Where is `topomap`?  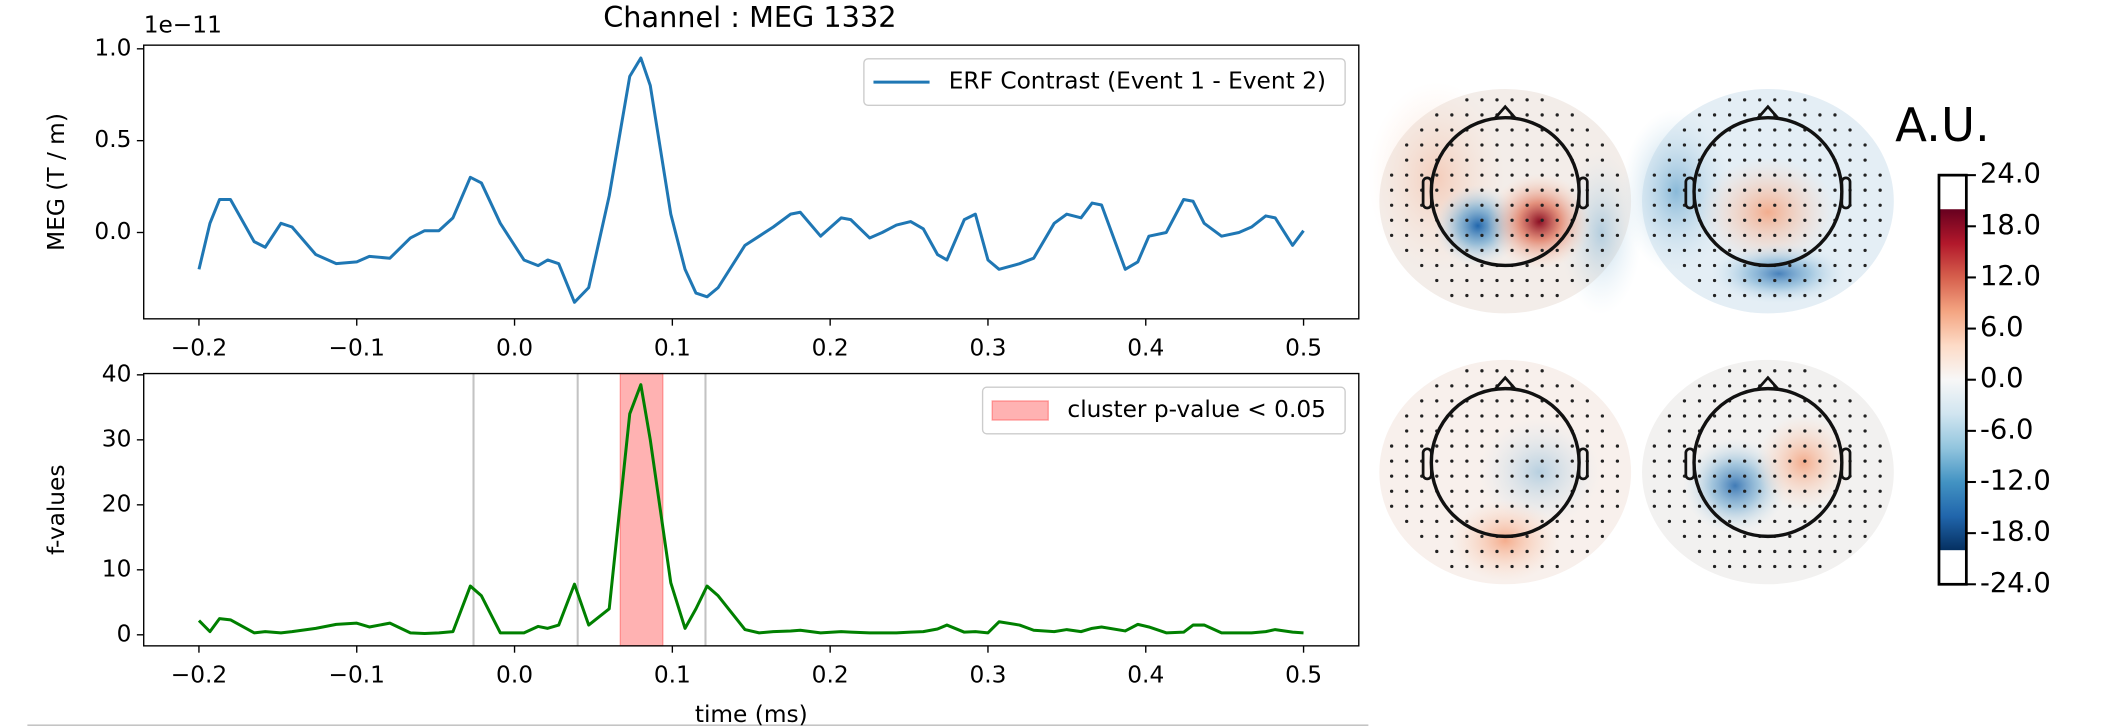
topomap is located at coordinates (1505, 198).